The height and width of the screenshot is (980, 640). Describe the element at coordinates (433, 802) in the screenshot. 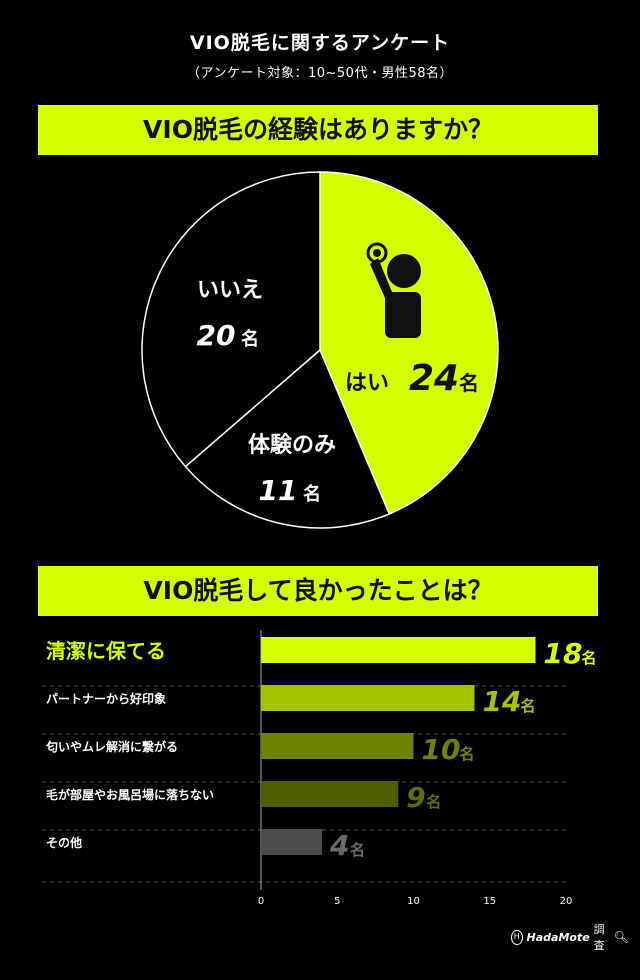

I see `bar-unit-3: 名` at that location.